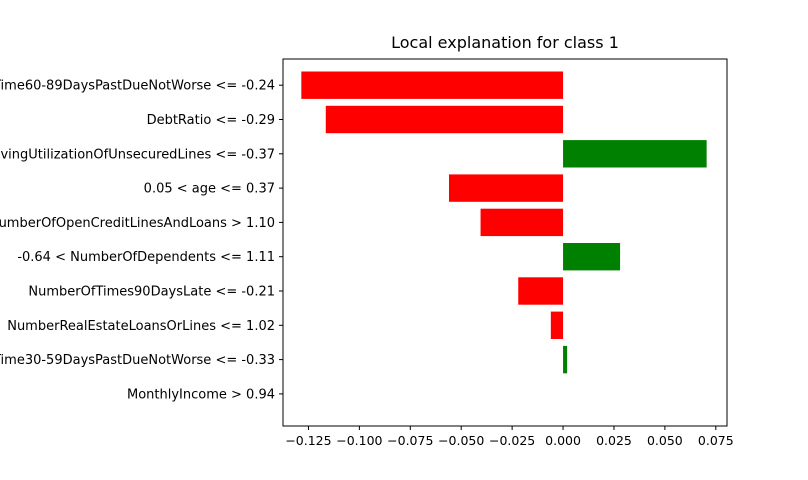  Describe the element at coordinates (512, 440) in the screenshot. I see `x-tick-label: −0.025` at that location.